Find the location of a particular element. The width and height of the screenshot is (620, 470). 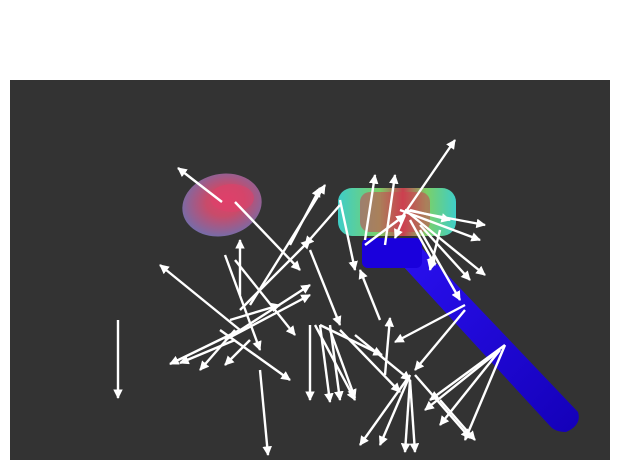

hammer-head is located at coordinates (397, 212).